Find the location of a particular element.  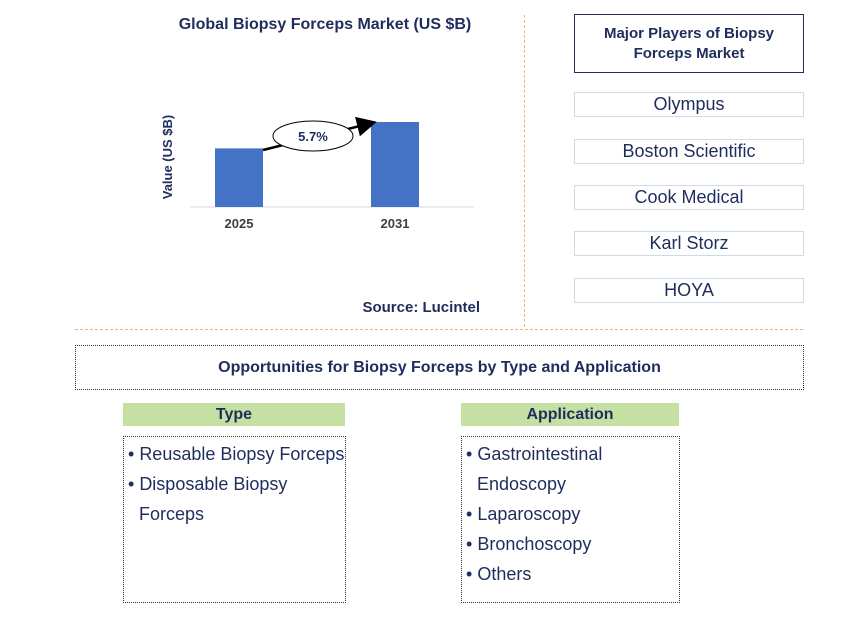

source-label: Source: Lucintel is located at coordinates (421, 307).